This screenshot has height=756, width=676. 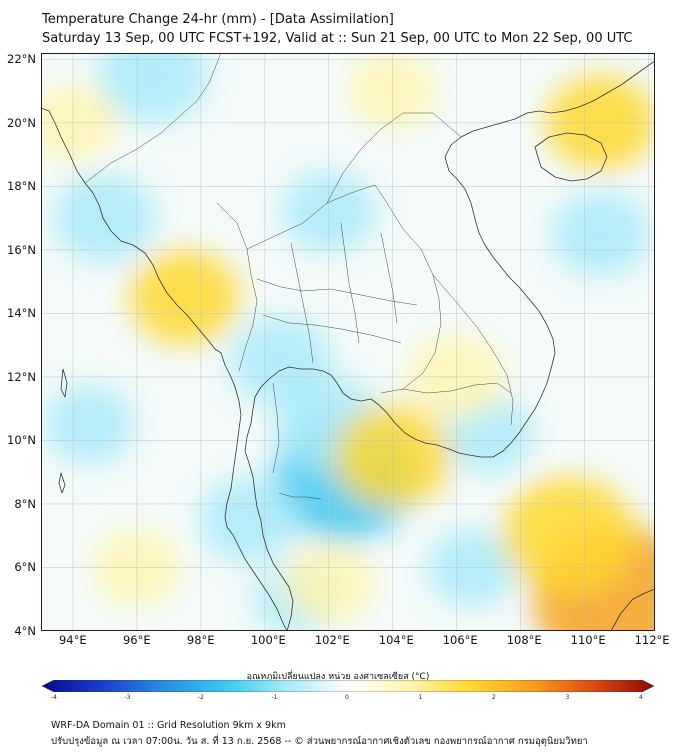 I want to click on andaman-island-north, so click(x=64, y=383).